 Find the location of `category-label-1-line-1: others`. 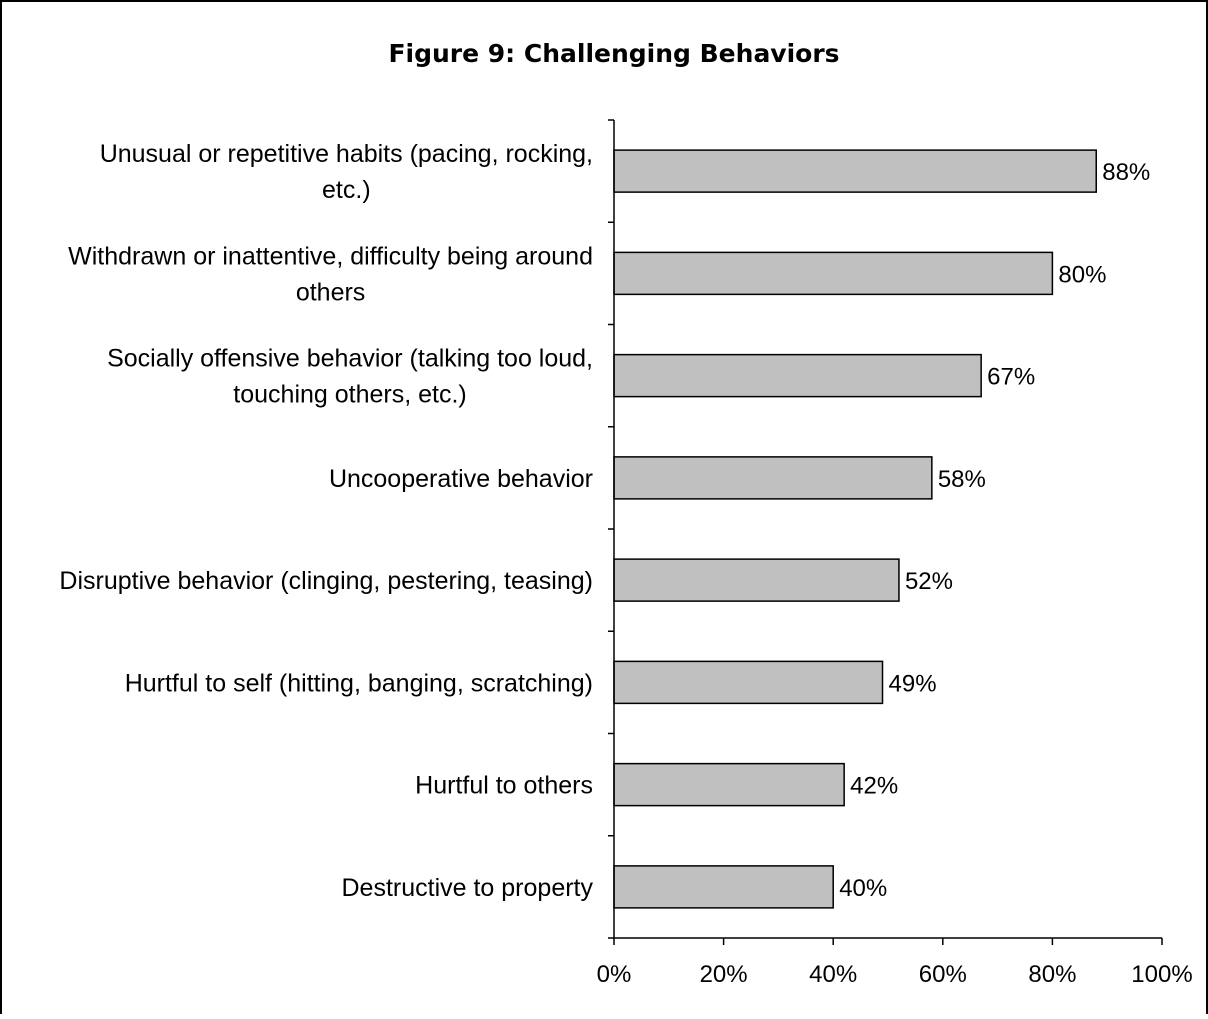

category-label-1-line-1: others is located at coordinates (330, 292).